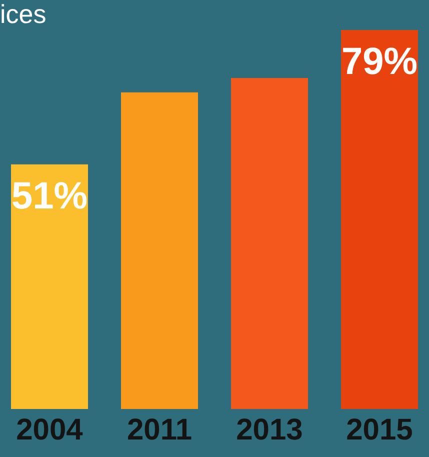  I want to click on x-tick-label: 2011, so click(159, 430).